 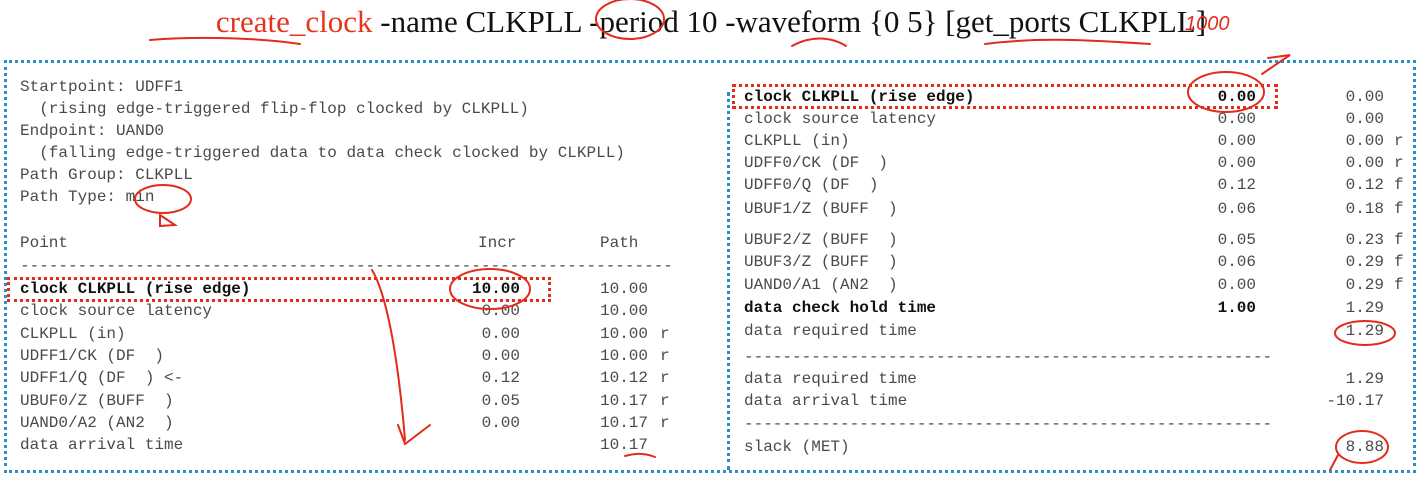 What do you see at coordinates (830, 379) in the screenshot?
I see `summary-required-label: data required time` at bounding box center [830, 379].